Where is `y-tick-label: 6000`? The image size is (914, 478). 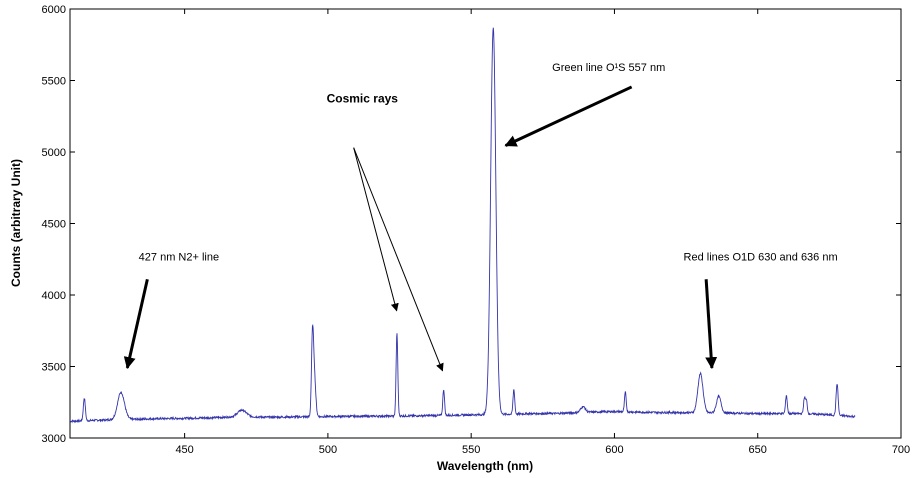 y-tick-label: 6000 is located at coordinates (54, 10).